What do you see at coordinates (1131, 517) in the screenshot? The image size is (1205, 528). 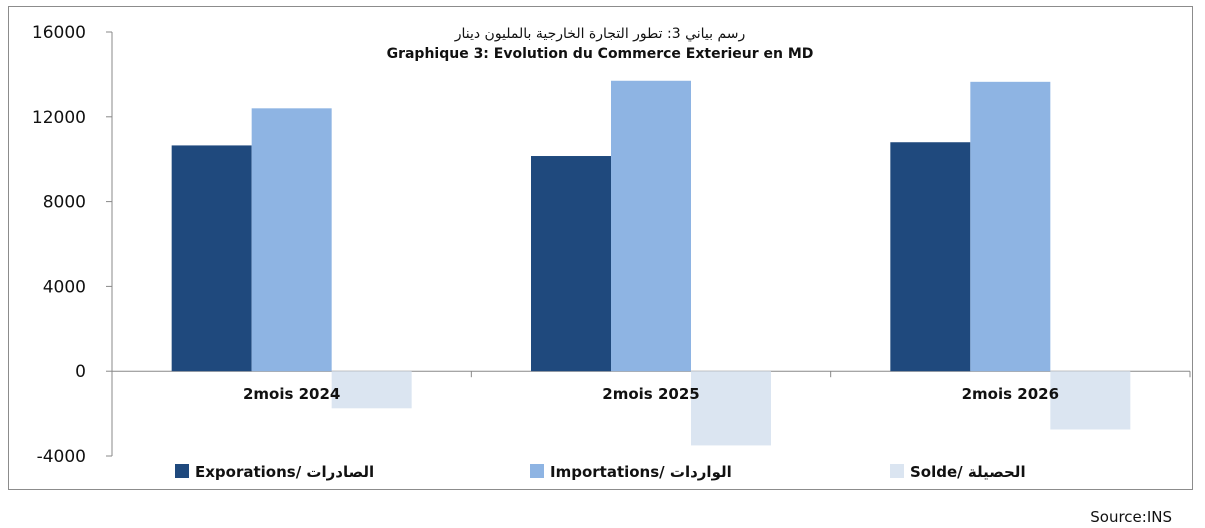 I see `source-note: Source:INS` at bounding box center [1131, 517].